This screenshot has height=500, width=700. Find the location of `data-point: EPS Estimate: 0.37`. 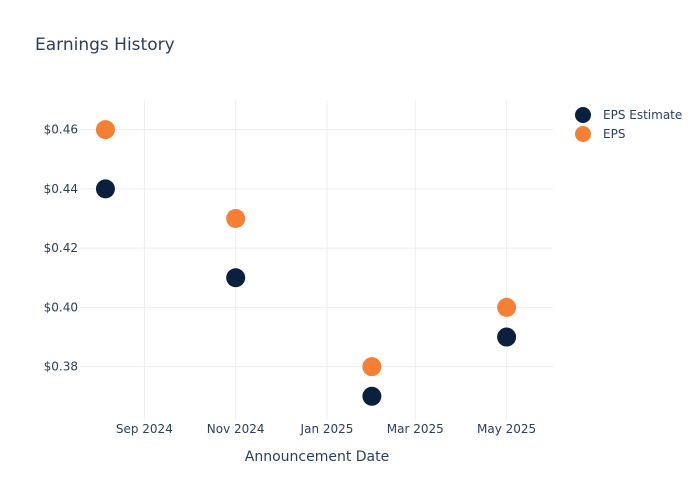

data-point: EPS Estimate: 0.37 is located at coordinates (372, 396).